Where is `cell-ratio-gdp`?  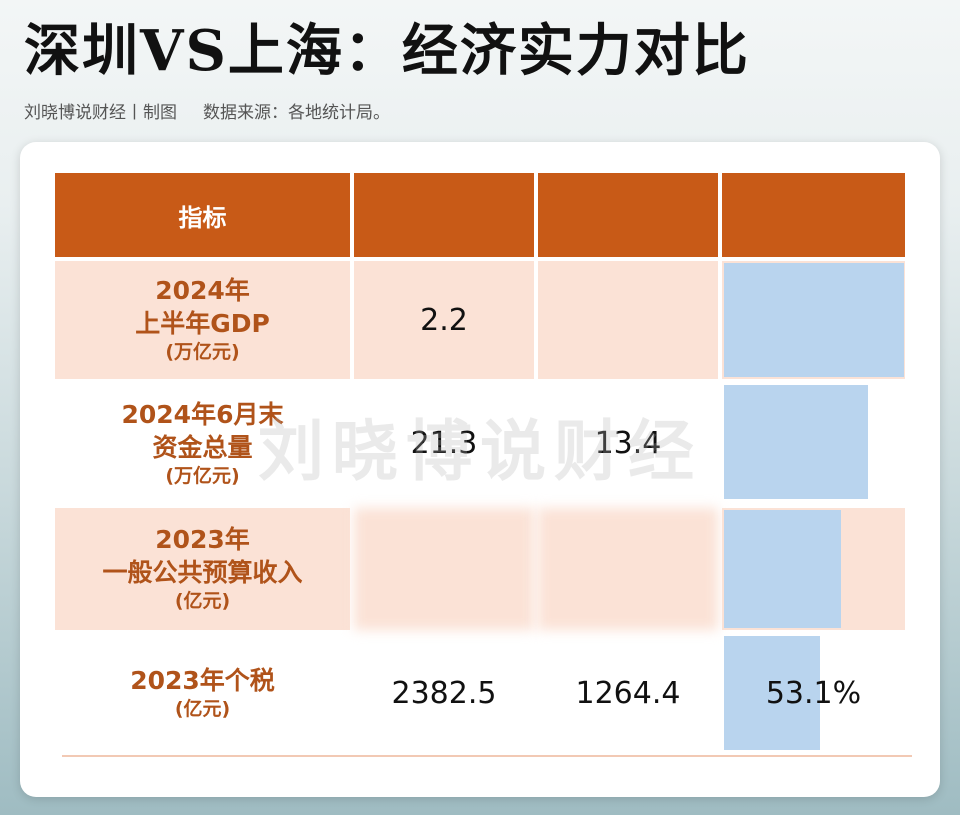
cell-ratio-gdp is located at coordinates (813, 320).